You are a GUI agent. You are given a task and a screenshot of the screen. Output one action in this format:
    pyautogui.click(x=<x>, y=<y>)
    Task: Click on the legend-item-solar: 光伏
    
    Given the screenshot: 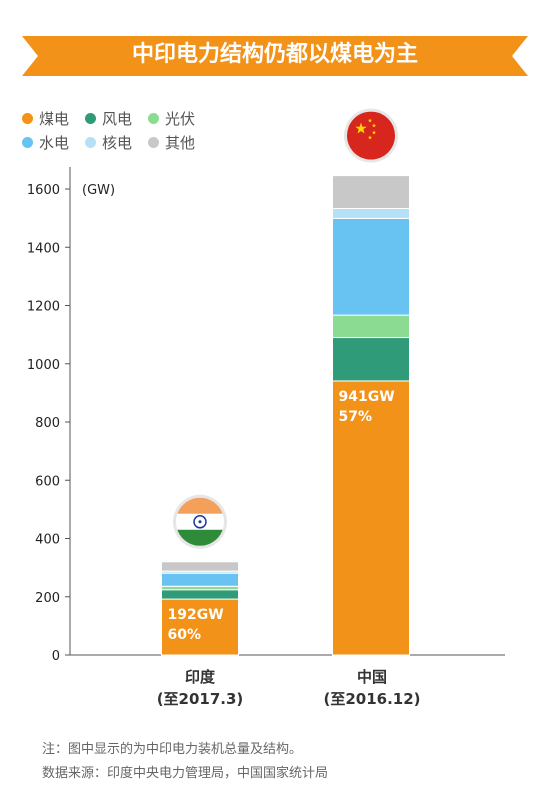 What is the action you would take?
    pyautogui.click(x=171, y=118)
    